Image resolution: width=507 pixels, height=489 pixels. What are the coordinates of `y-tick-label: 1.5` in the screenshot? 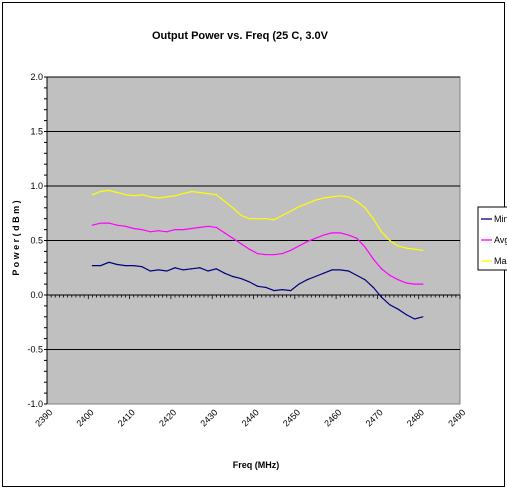 It's located at (36, 132).